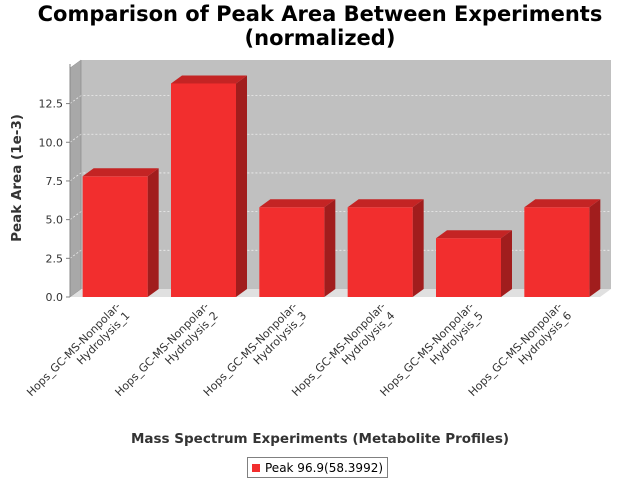 The width and height of the screenshot is (640, 480). I want to click on chart-title-line-2: (normalized), so click(320, 38).